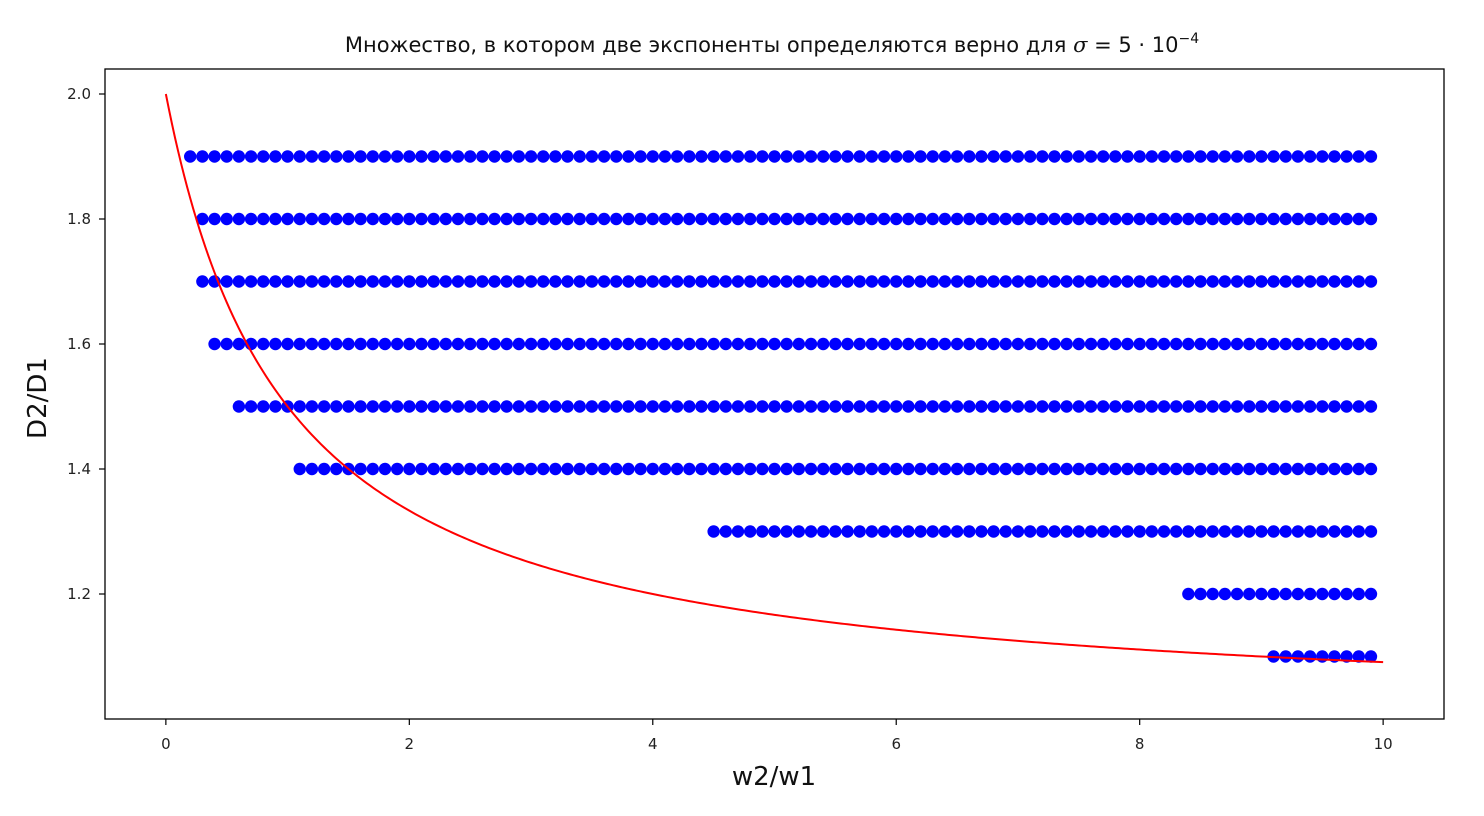  I want to click on x-tick-label: 0, so click(166, 744).